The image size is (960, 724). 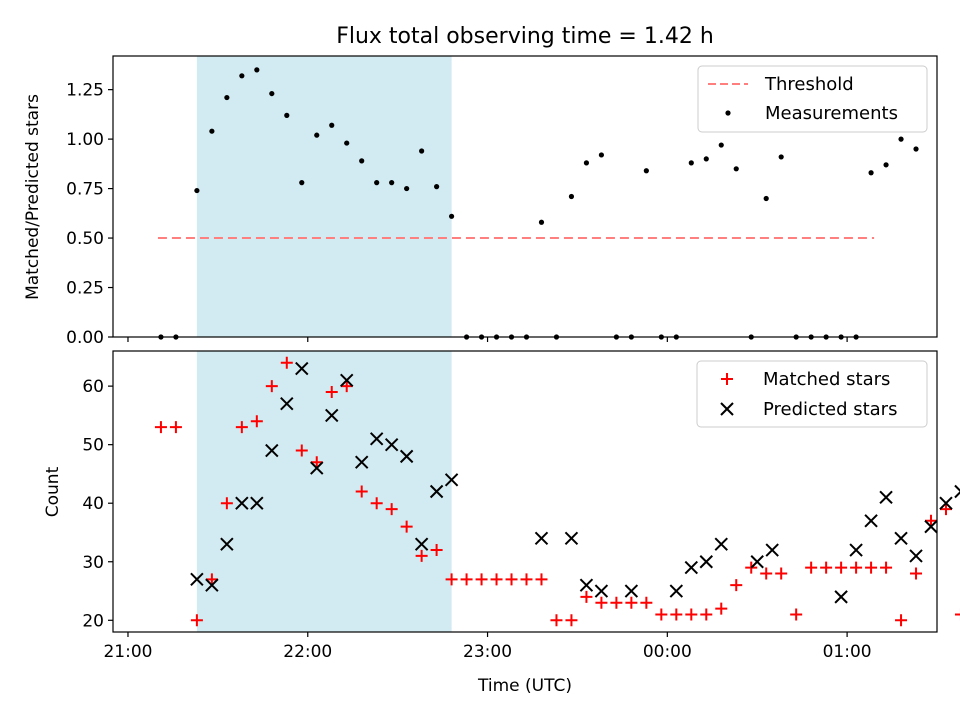 What do you see at coordinates (524, 686) in the screenshot?
I see `x-axis-label: Time (UTC)` at bounding box center [524, 686].